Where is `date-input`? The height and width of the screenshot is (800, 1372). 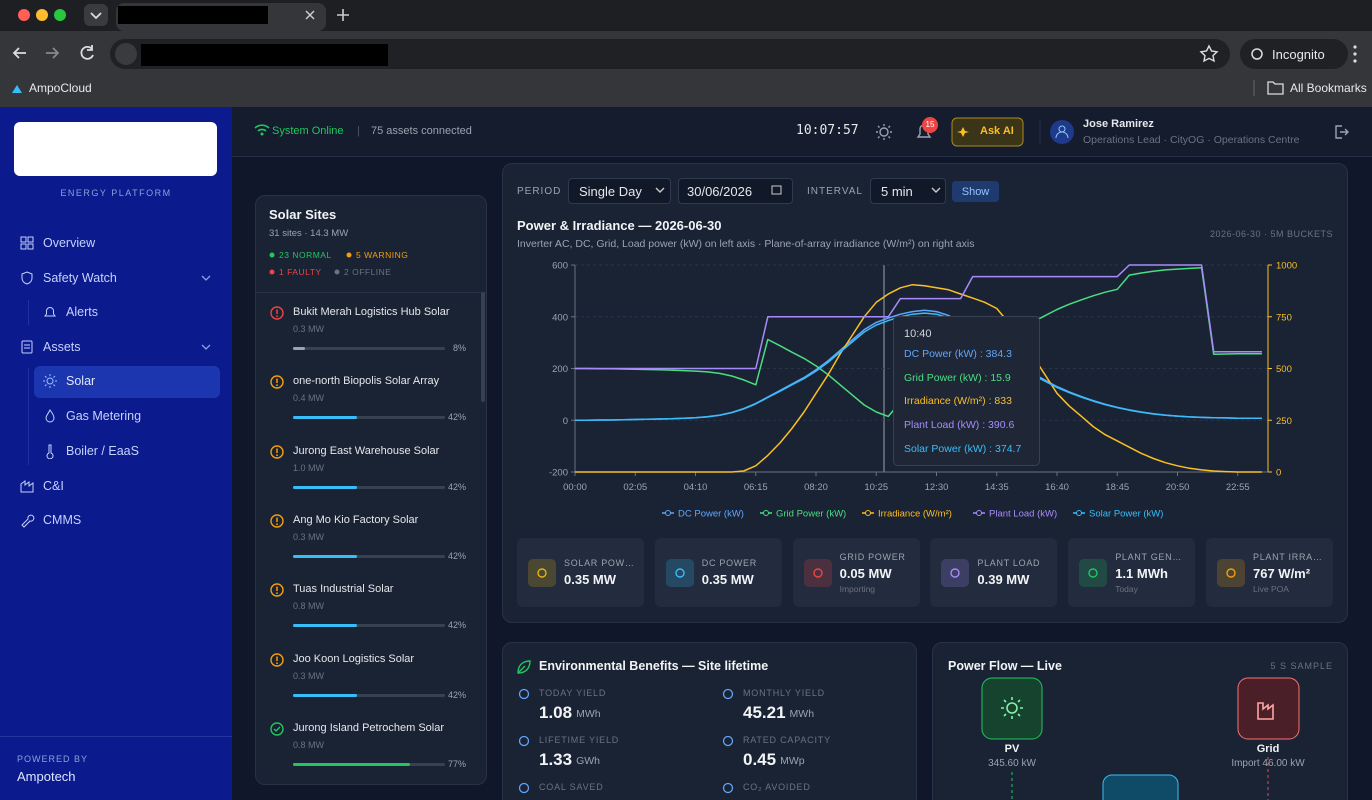 date-input is located at coordinates (735, 191).